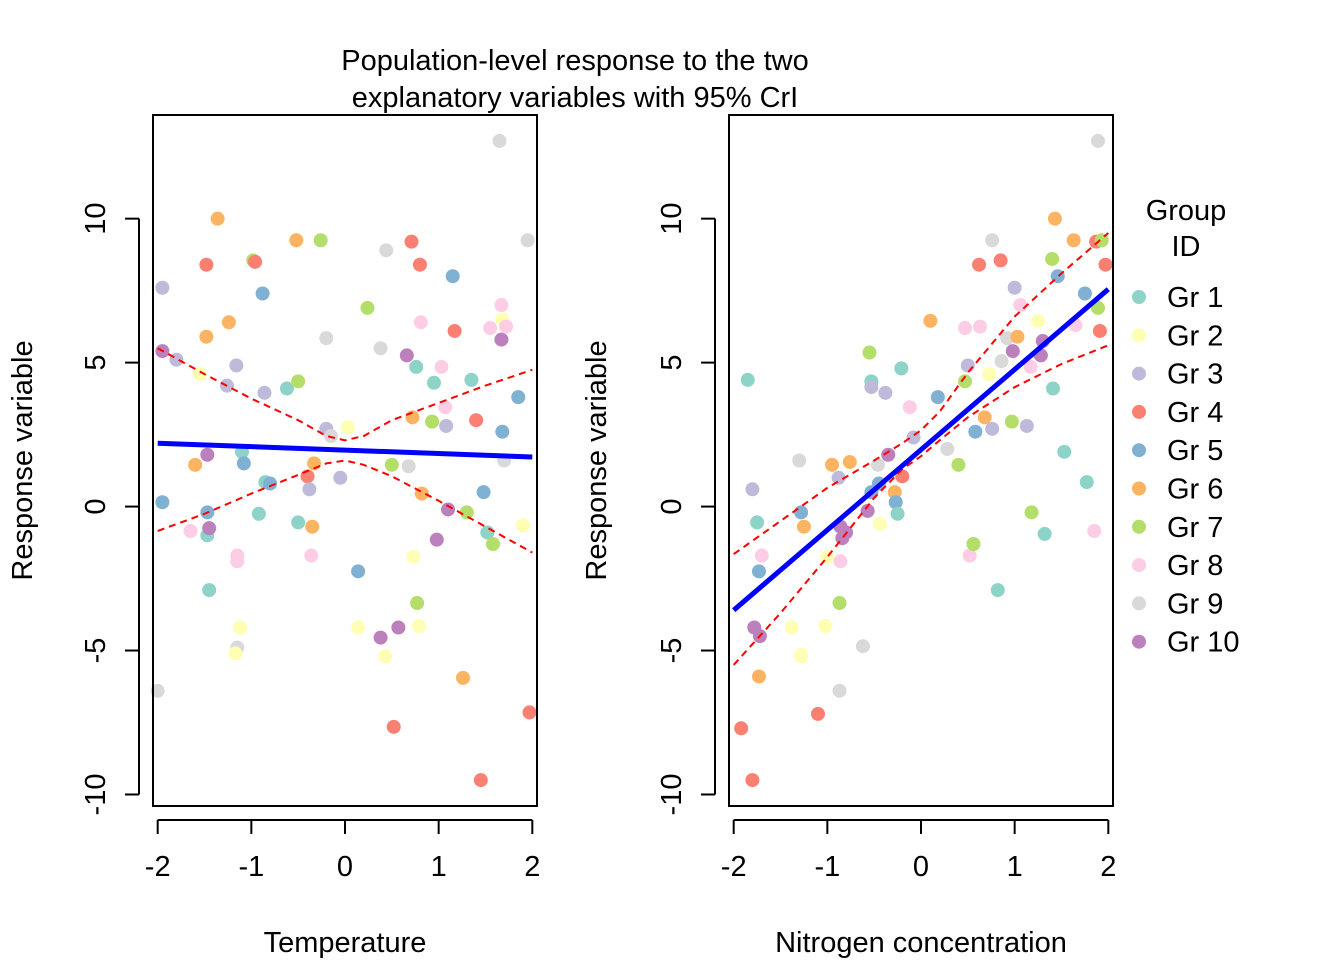 The image size is (1344, 960). Describe the element at coordinates (96, 363) in the screenshot. I see `temperature-y-tick-label-3: 5` at that location.